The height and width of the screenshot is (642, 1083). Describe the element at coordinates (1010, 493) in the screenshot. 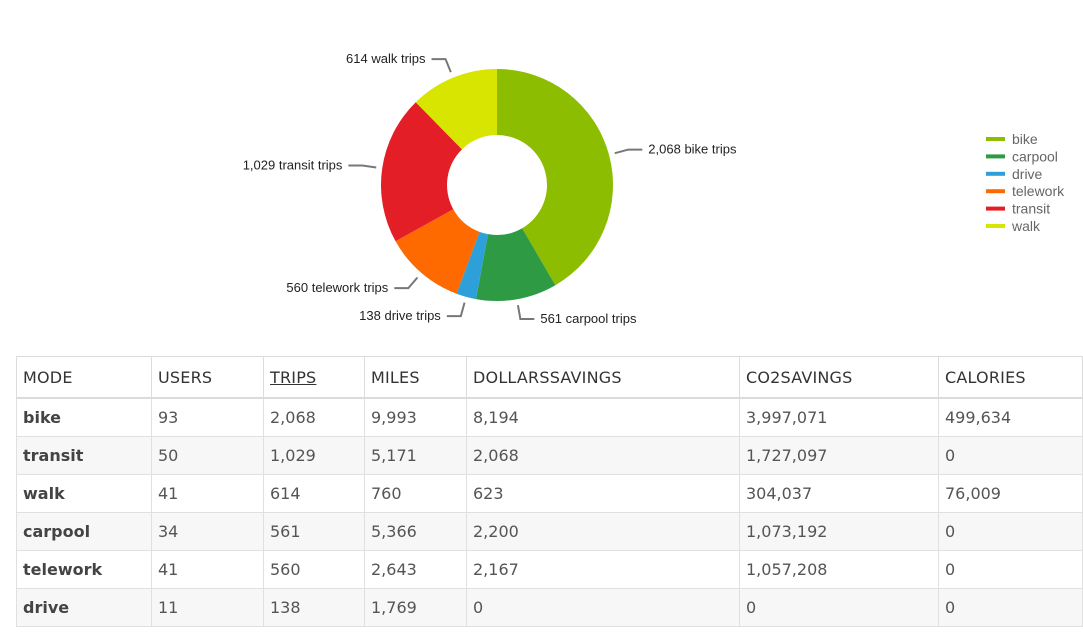

I see `cell-calories: 76,009` at that location.